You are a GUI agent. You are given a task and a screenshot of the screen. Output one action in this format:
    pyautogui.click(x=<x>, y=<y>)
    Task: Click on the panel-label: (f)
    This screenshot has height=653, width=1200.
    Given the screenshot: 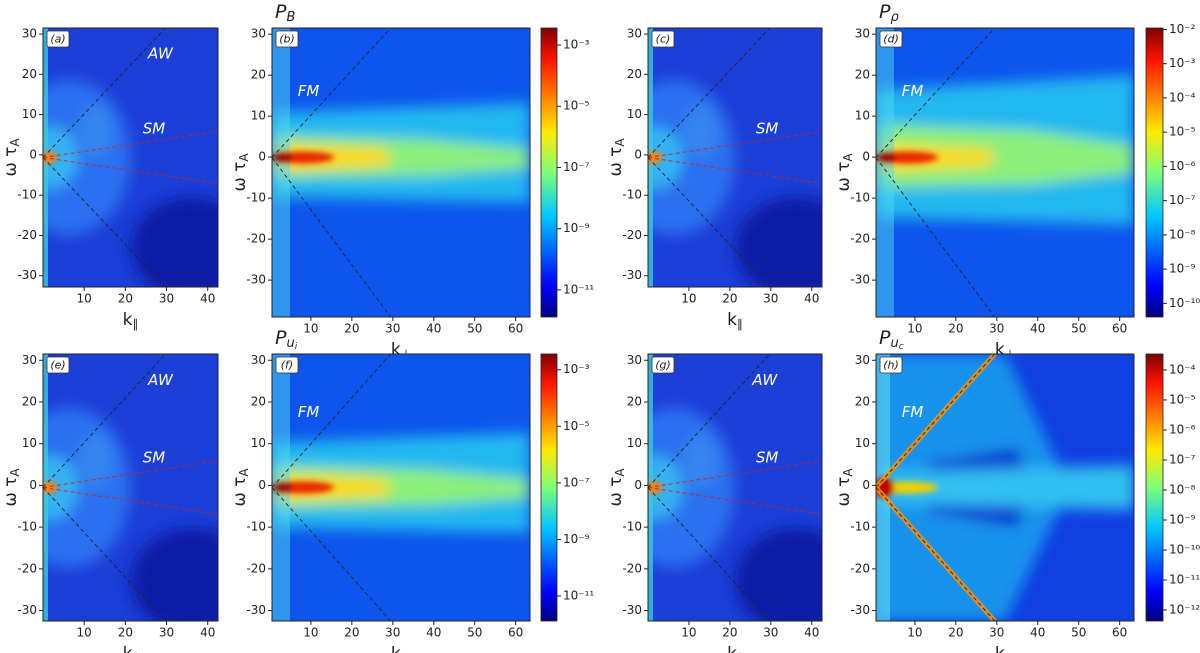 What is the action you would take?
    pyautogui.click(x=287, y=365)
    